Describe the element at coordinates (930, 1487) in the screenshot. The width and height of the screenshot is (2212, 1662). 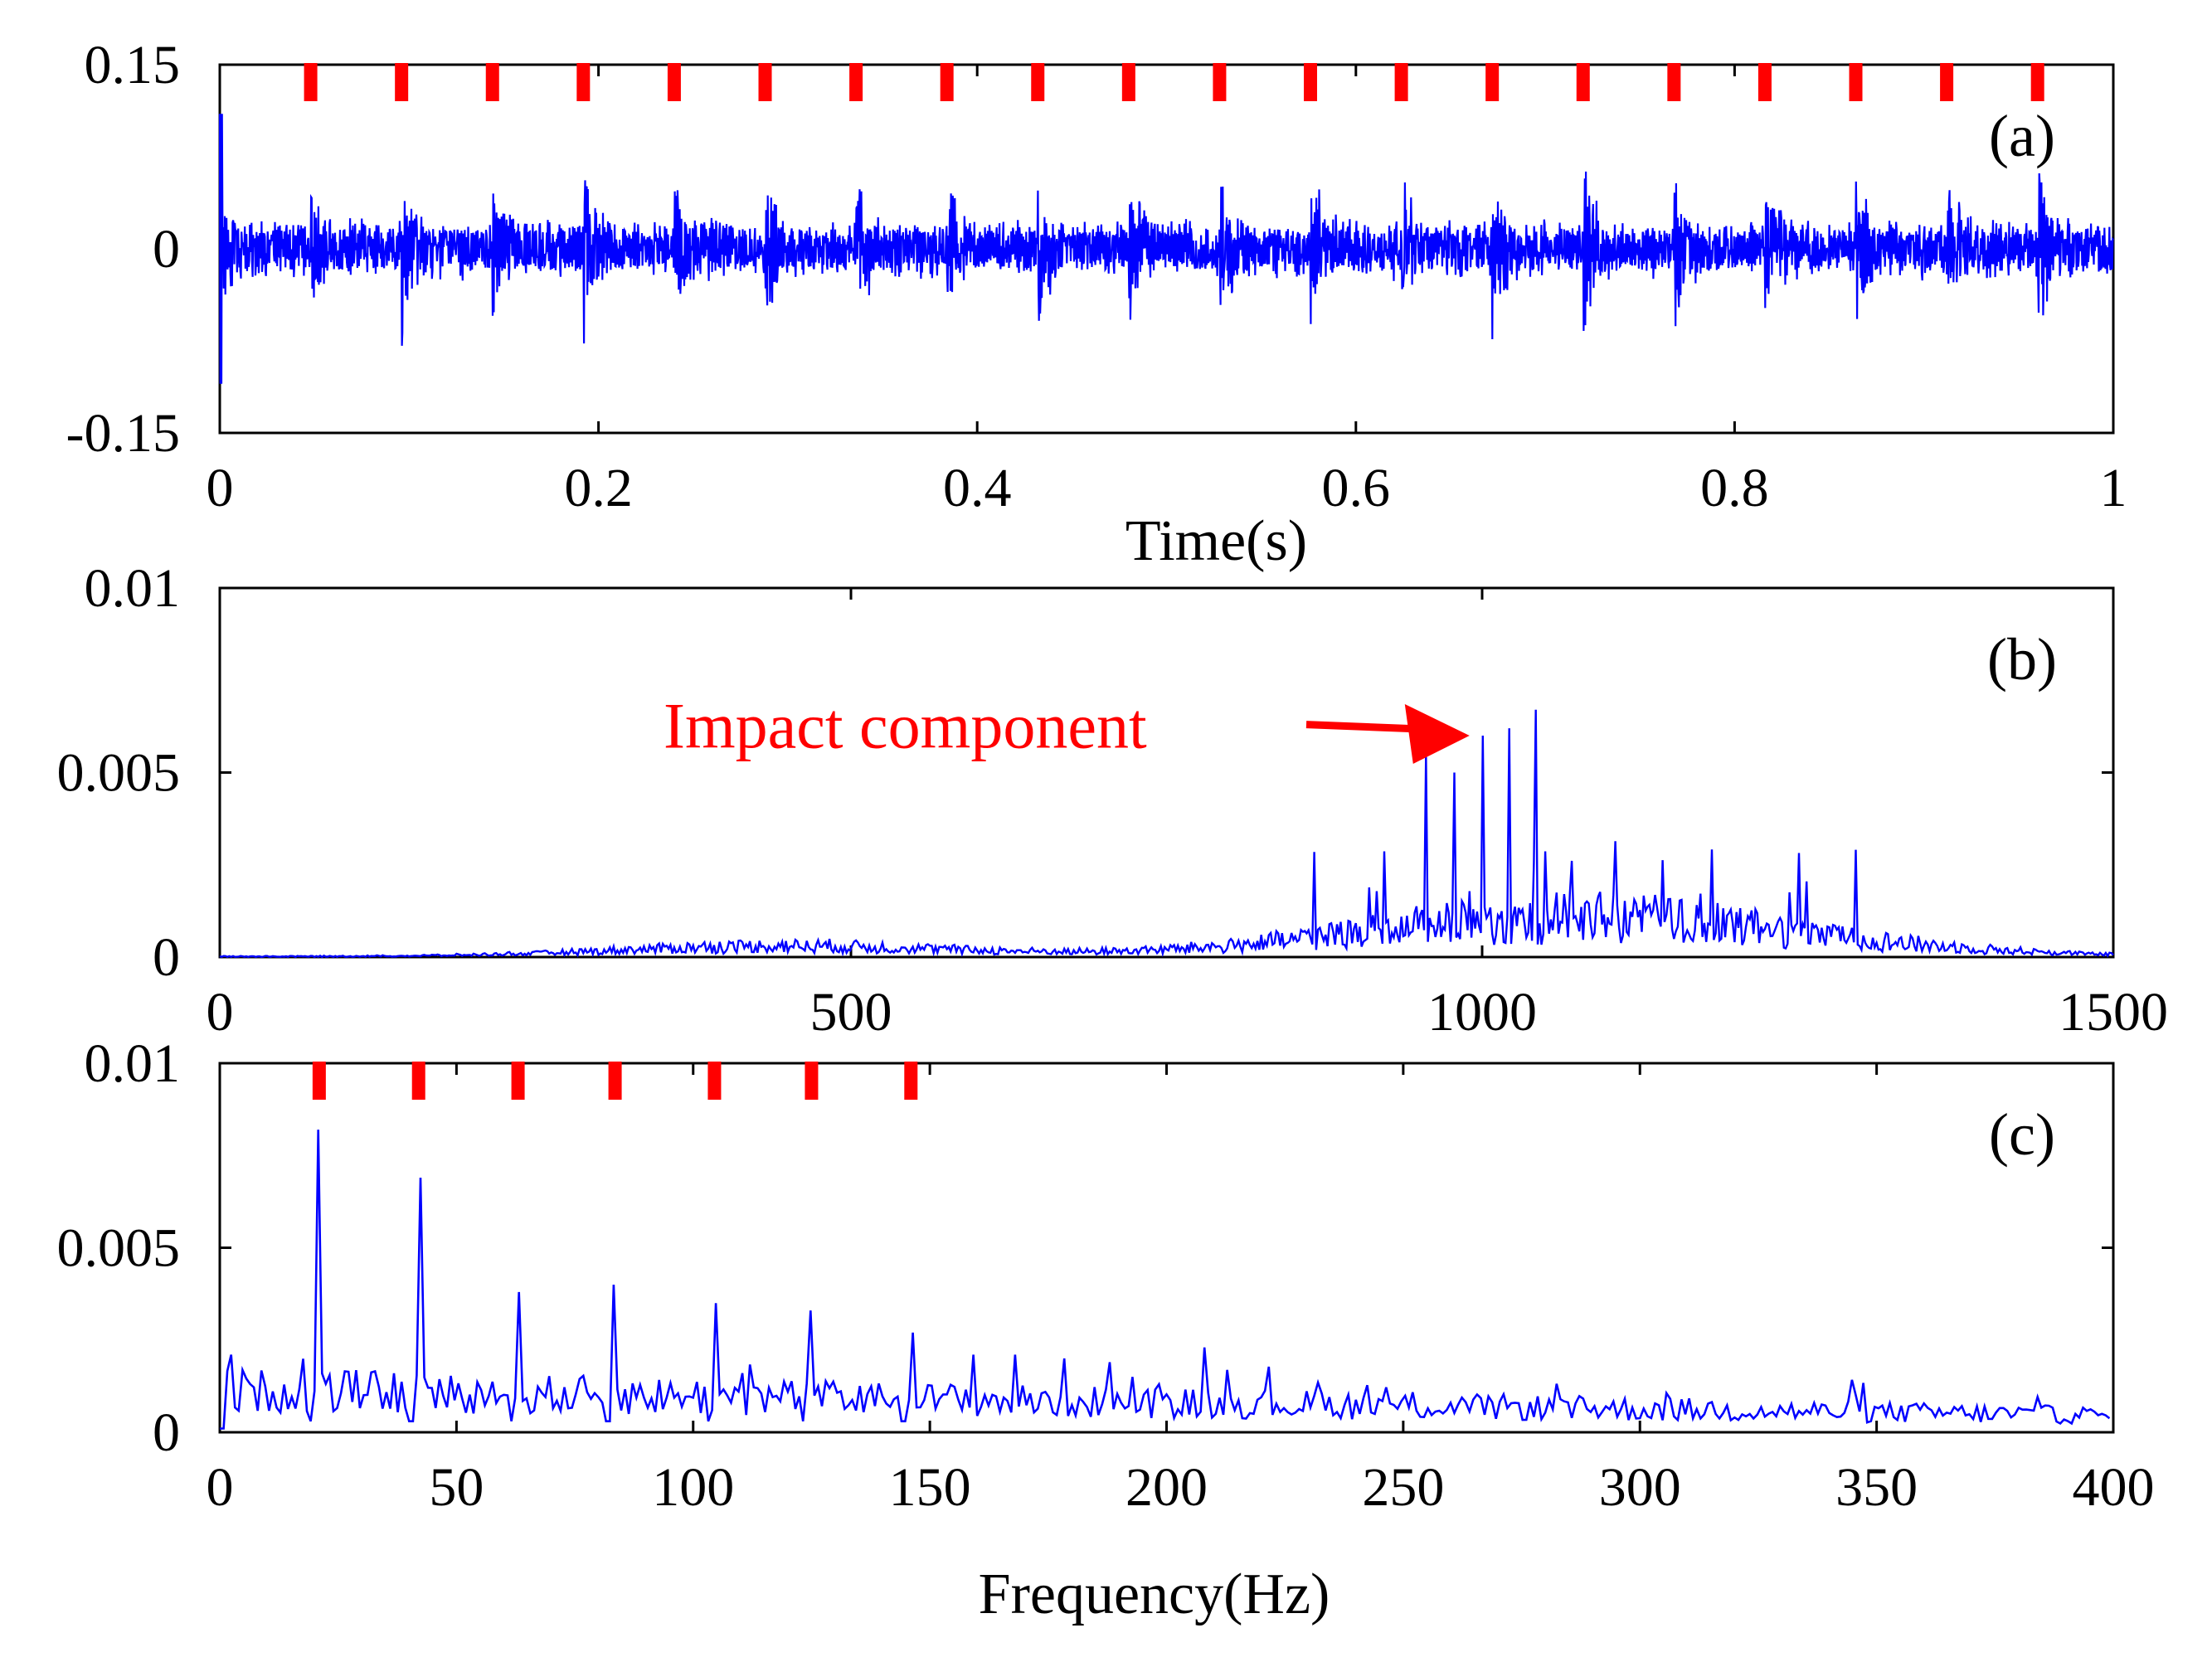
I see `x-tick-label: 150` at that location.